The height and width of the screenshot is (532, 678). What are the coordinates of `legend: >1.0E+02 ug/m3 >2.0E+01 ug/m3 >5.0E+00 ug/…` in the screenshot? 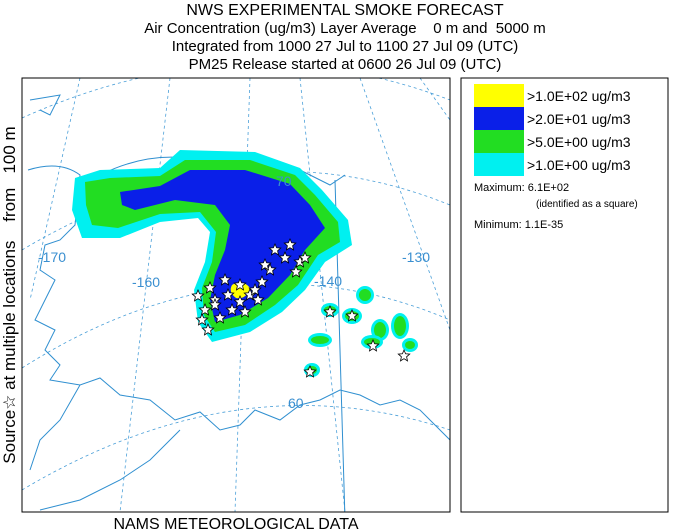 It's located at (552, 130).